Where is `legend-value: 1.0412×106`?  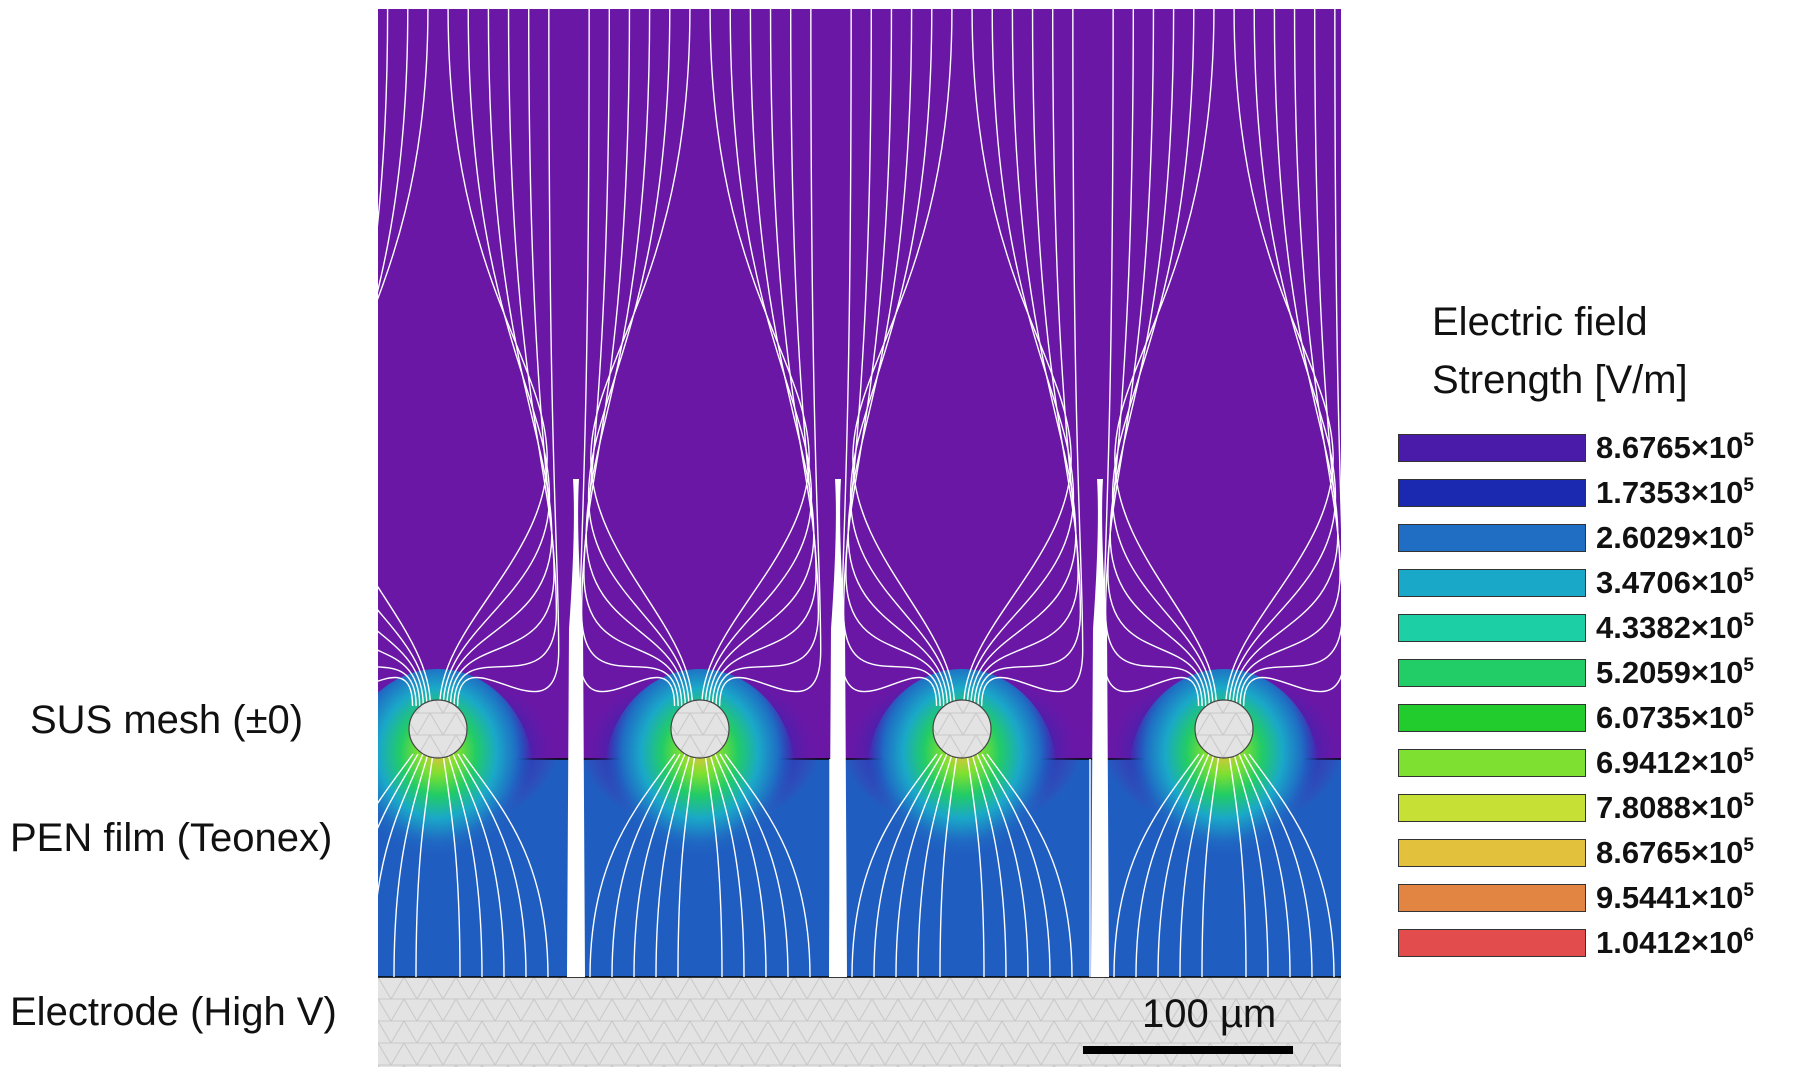 legend-value: 1.0412×106 is located at coordinates (1675, 942).